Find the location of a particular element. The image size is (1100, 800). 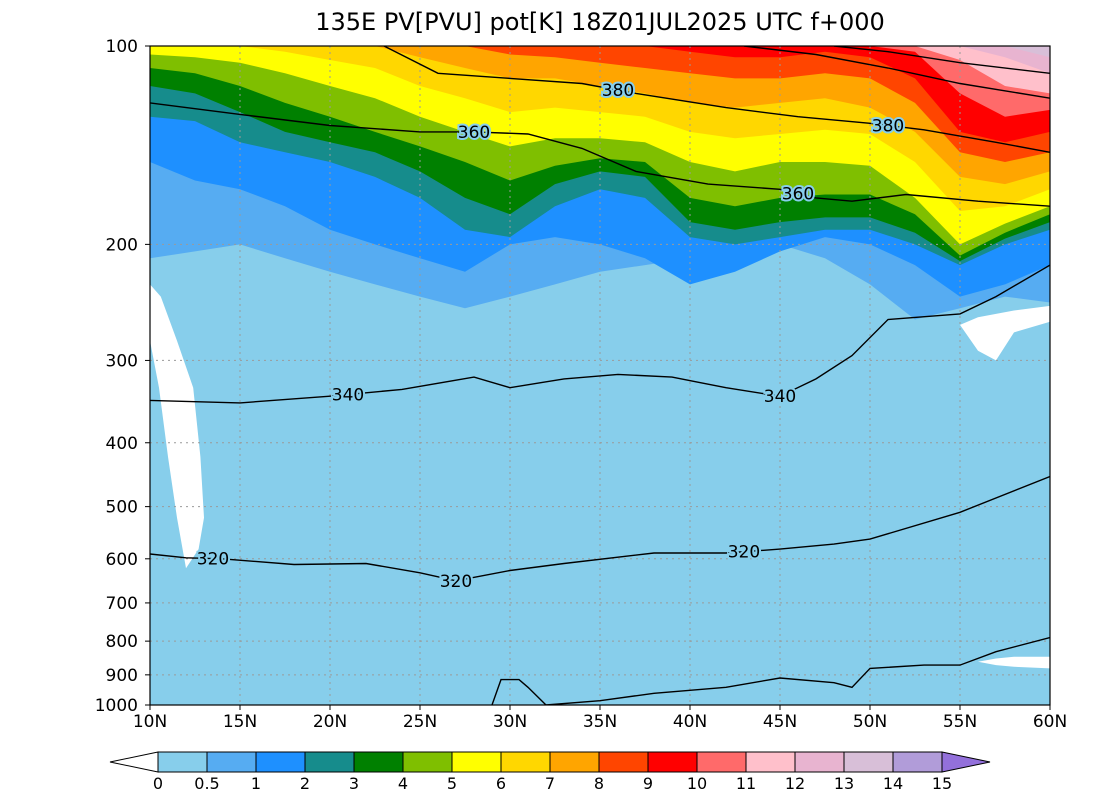

colorbar-tick-label: 11 is located at coordinates (746, 783).